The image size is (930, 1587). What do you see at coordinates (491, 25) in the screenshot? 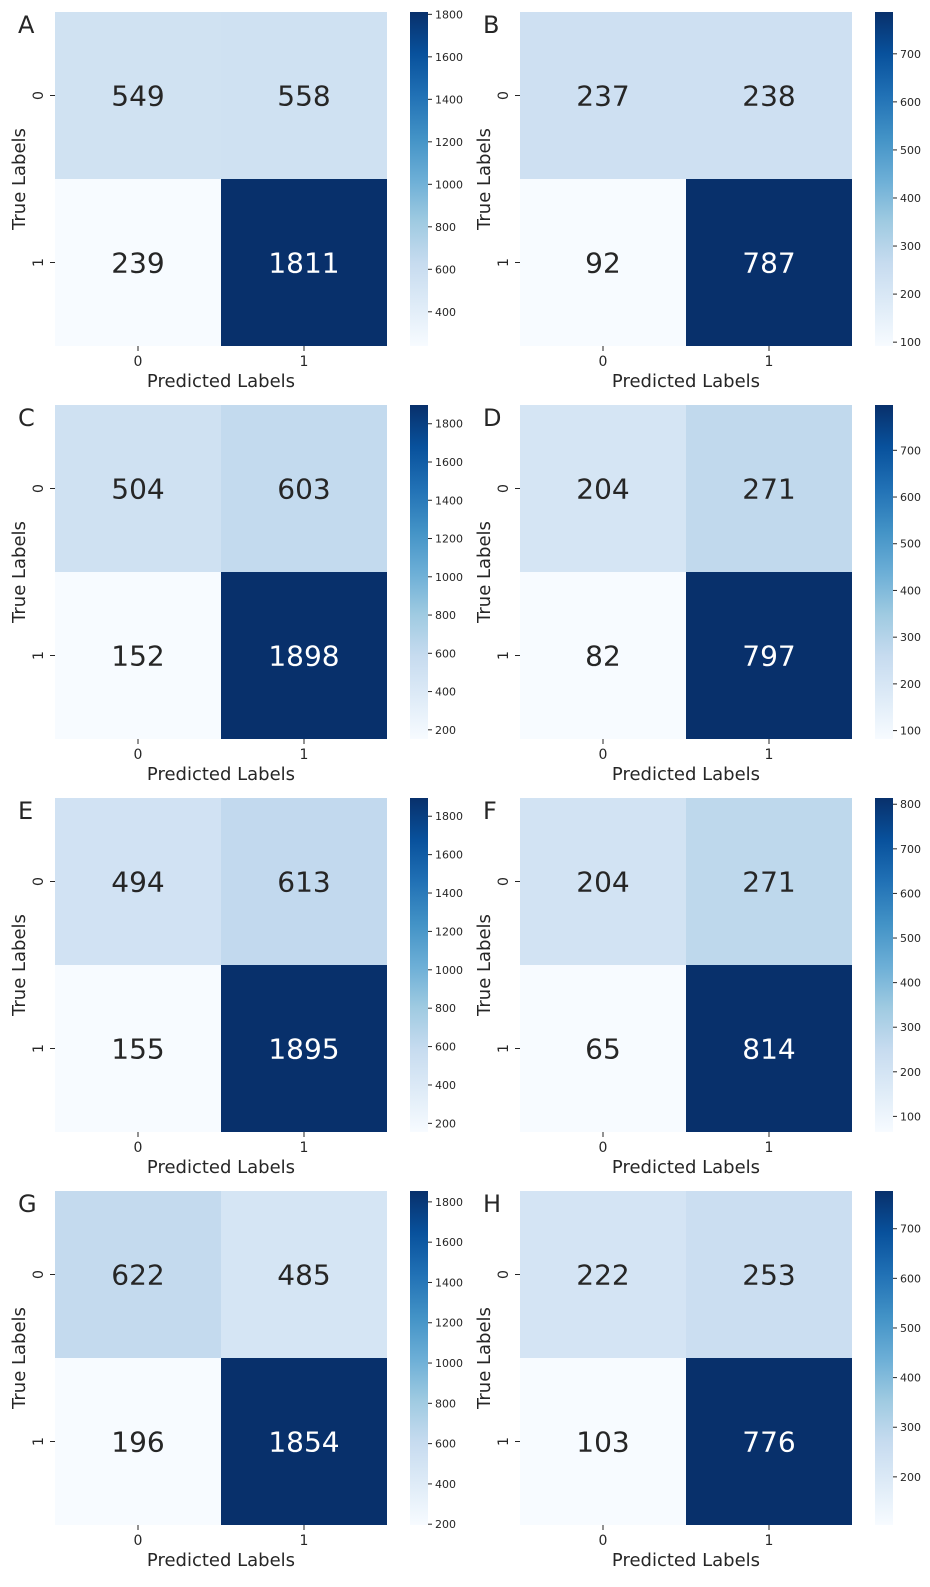
I see `panel-label: B` at bounding box center [491, 25].